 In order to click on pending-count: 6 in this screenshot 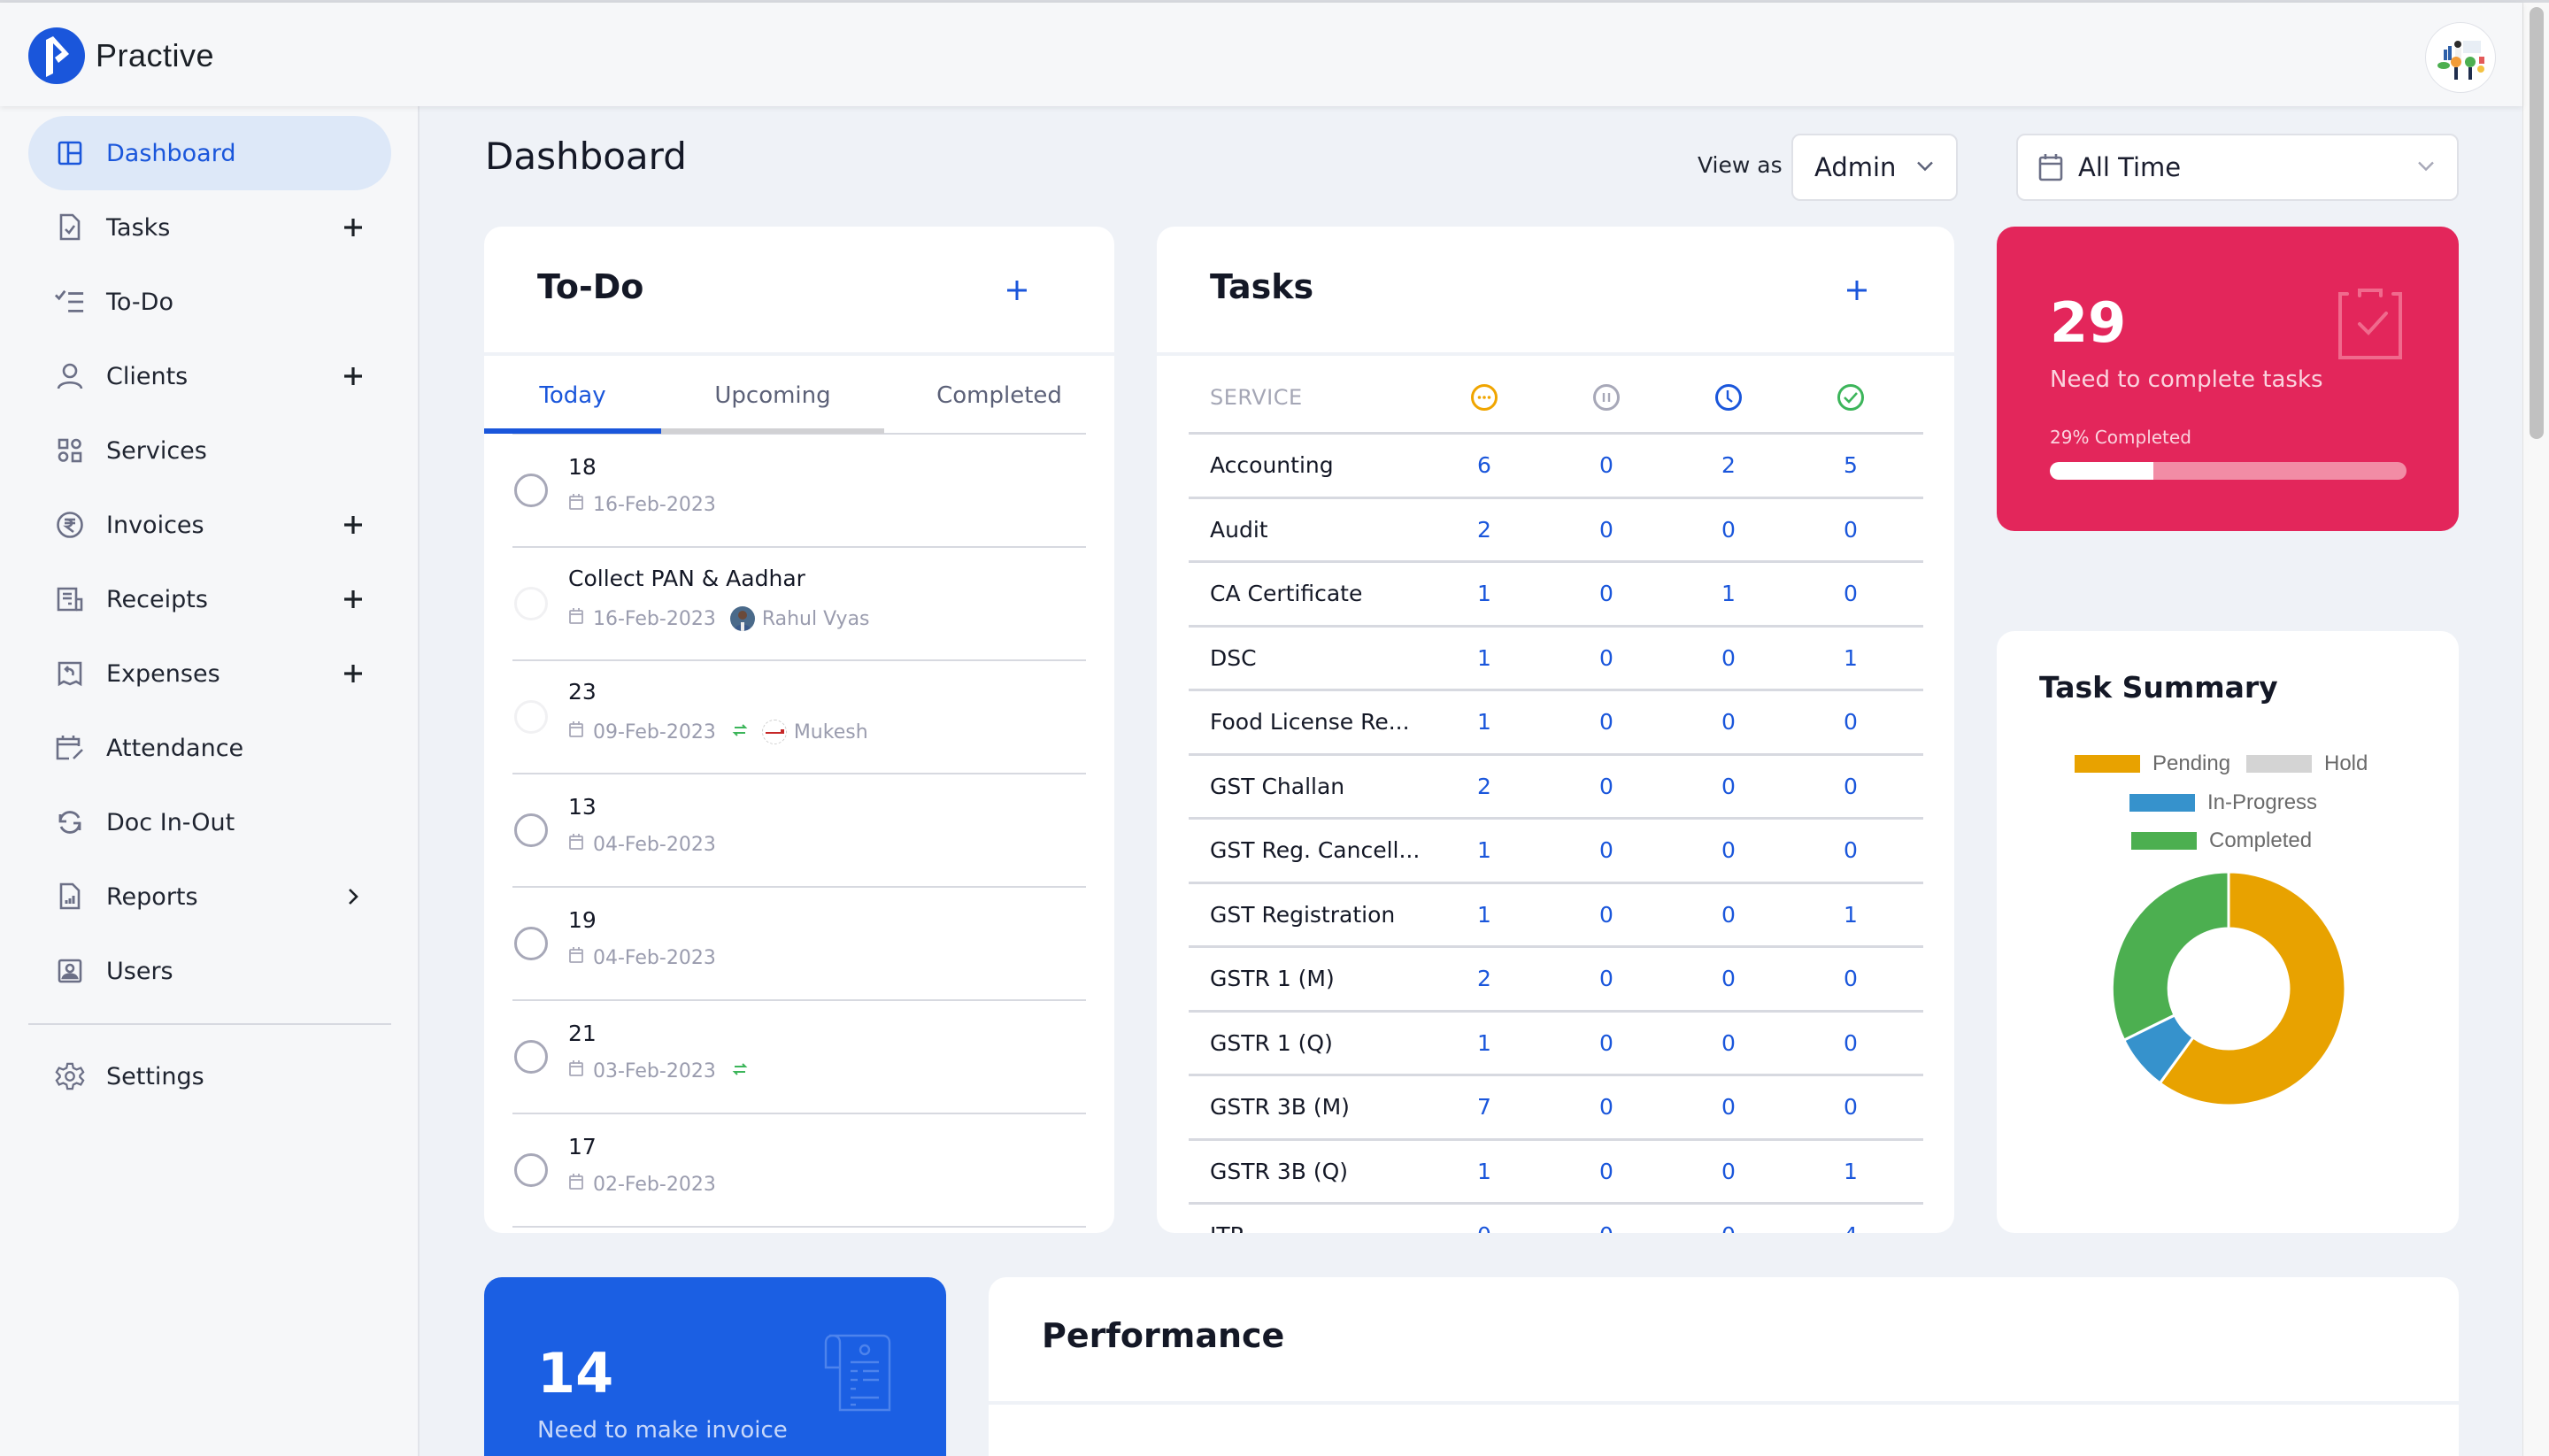, I will do `click(1484, 465)`.